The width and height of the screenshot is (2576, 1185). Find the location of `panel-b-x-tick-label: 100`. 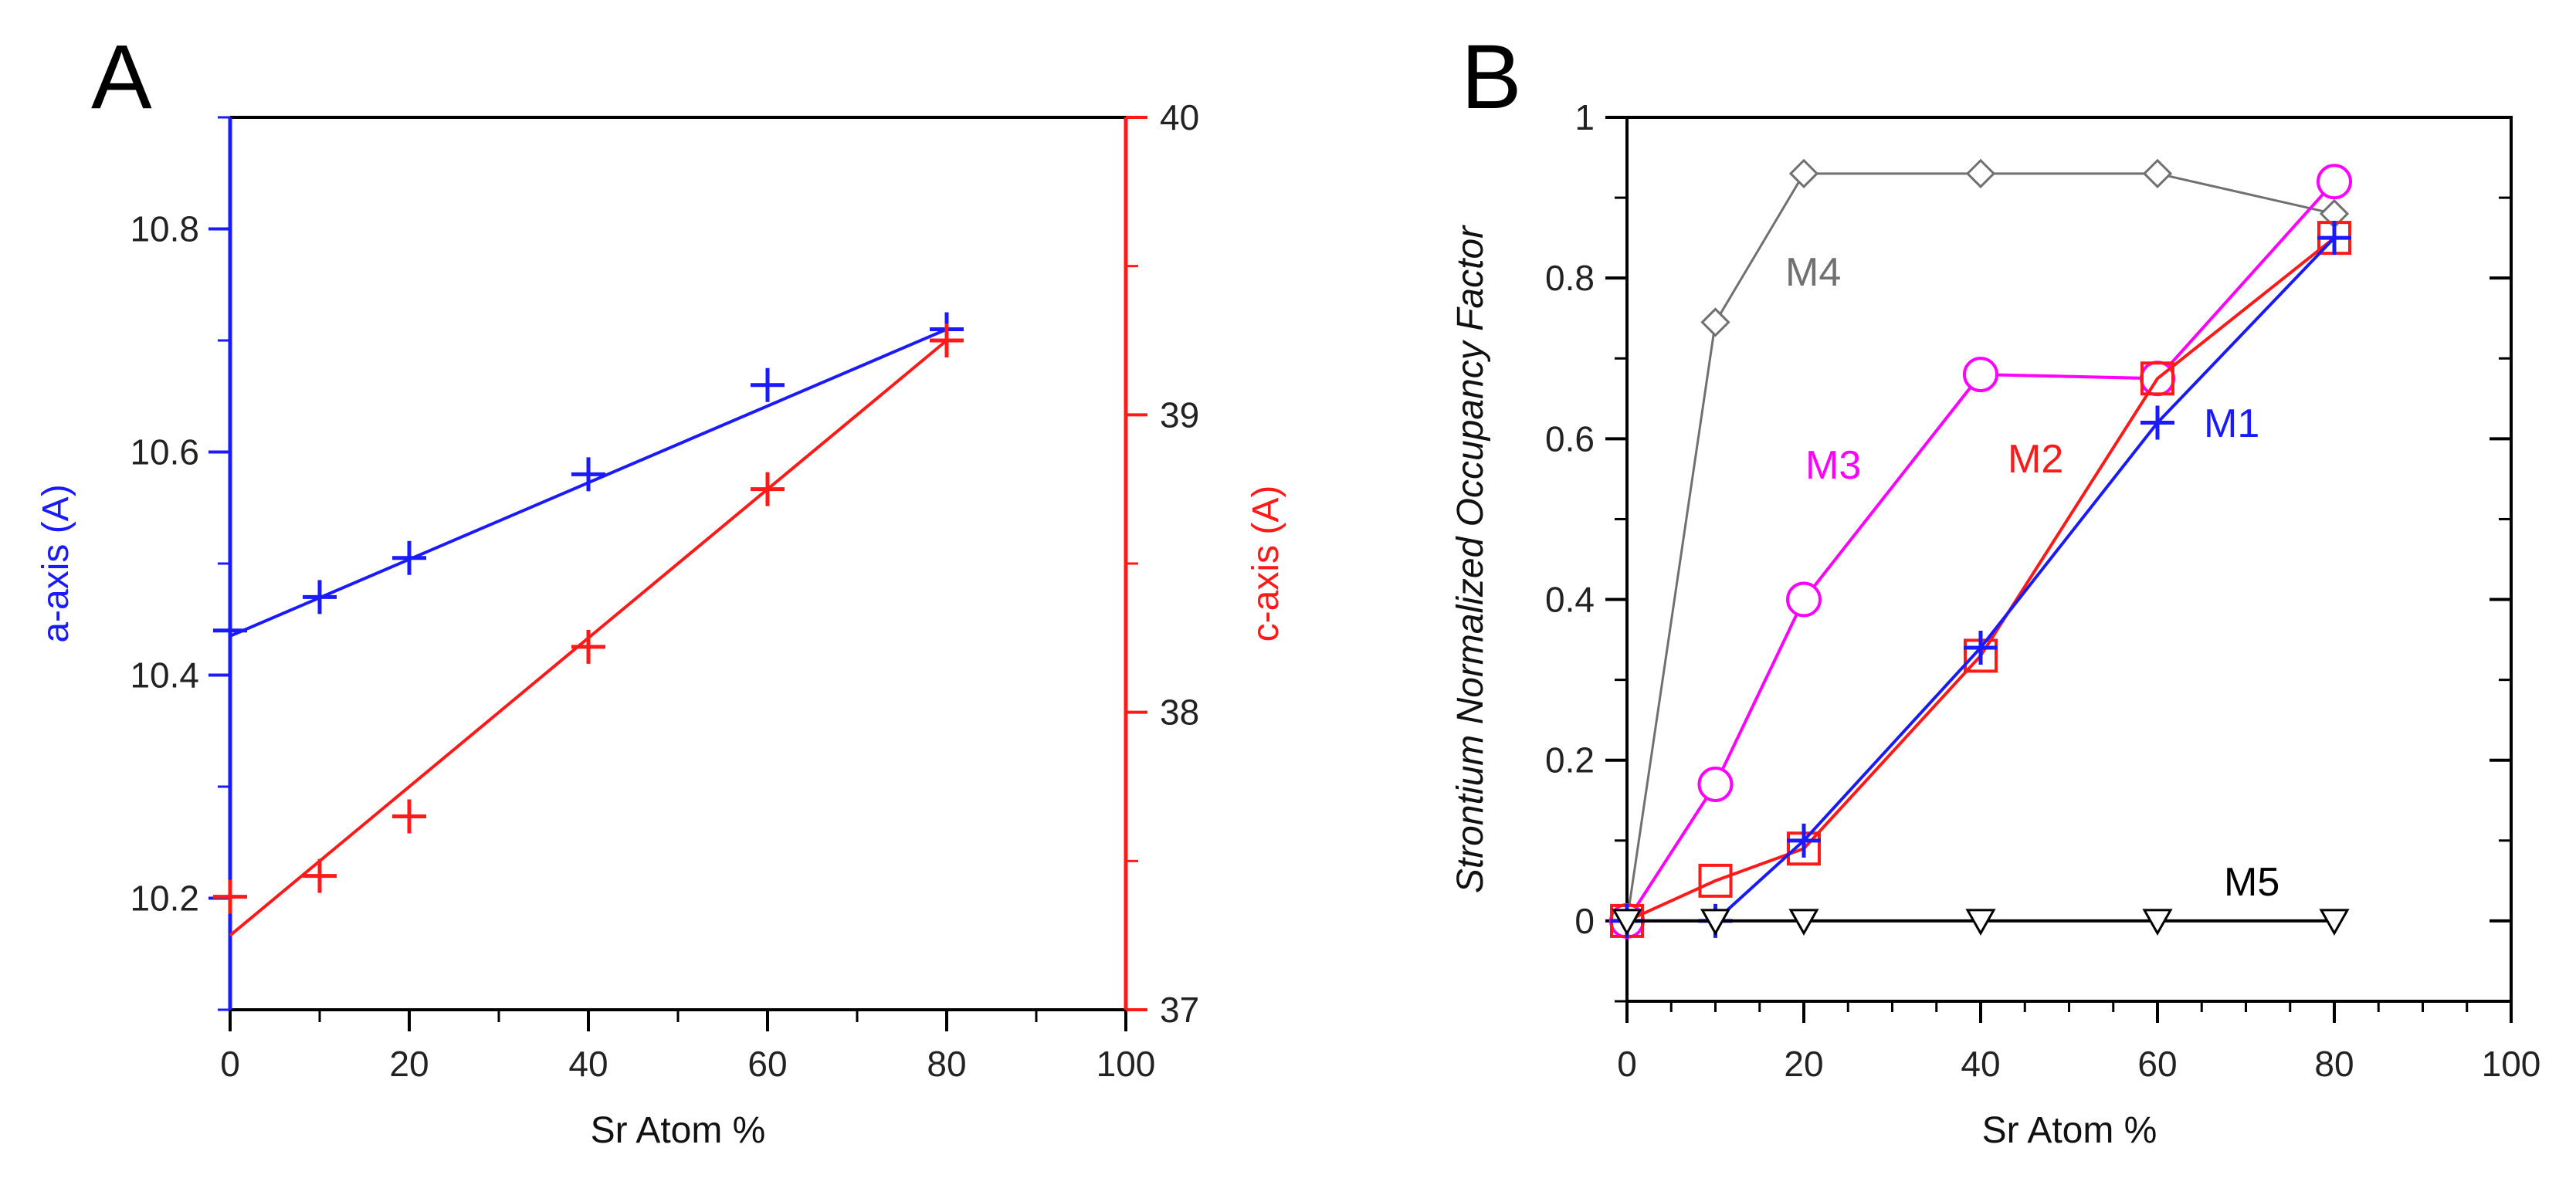

panel-b-x-tick-label: 100 is located at coordinates (2511, 1064).